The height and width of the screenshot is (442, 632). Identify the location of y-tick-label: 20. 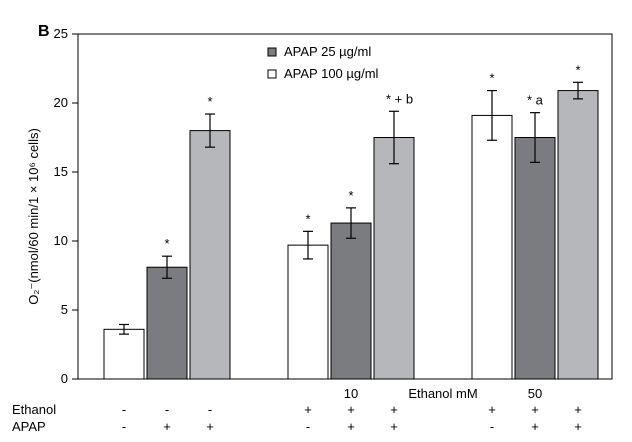
(61, 102).